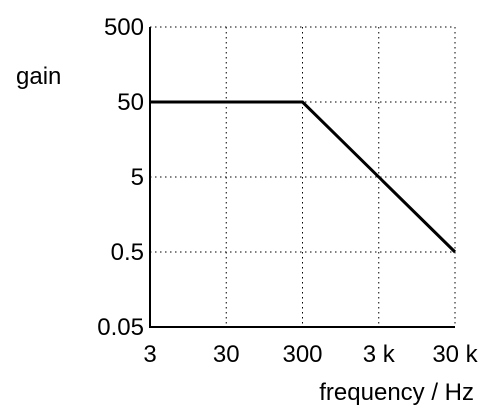  Describe the element at coordinates (396, 392) in the screenshot. I see `x-axis-label: frequency / Hz` at that location.